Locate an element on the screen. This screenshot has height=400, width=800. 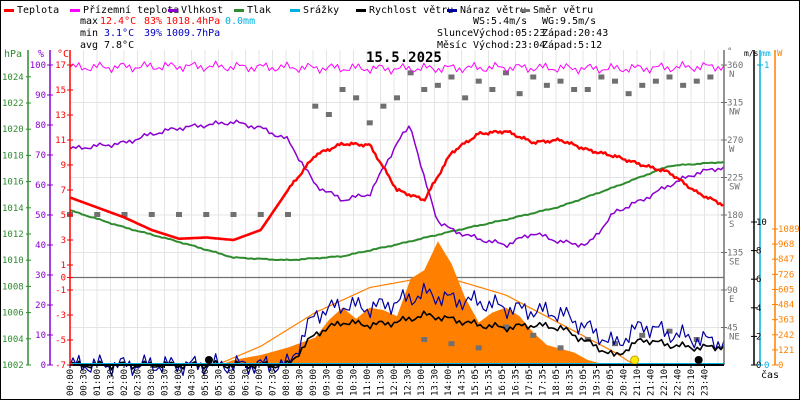
humidity-tick-label: 100 is located at coordinates (38, 66).